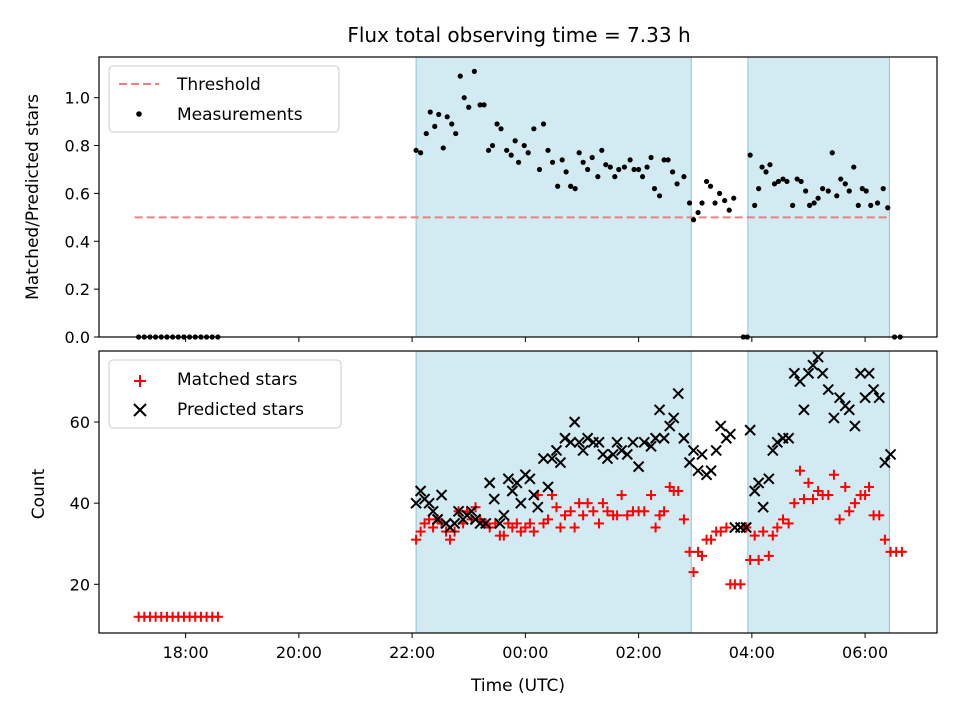  What do you see at coordinates (77, 146) in the screenshot?
I see `ratio-y-tick-label: 0.8` at bounding box center [77, 146].